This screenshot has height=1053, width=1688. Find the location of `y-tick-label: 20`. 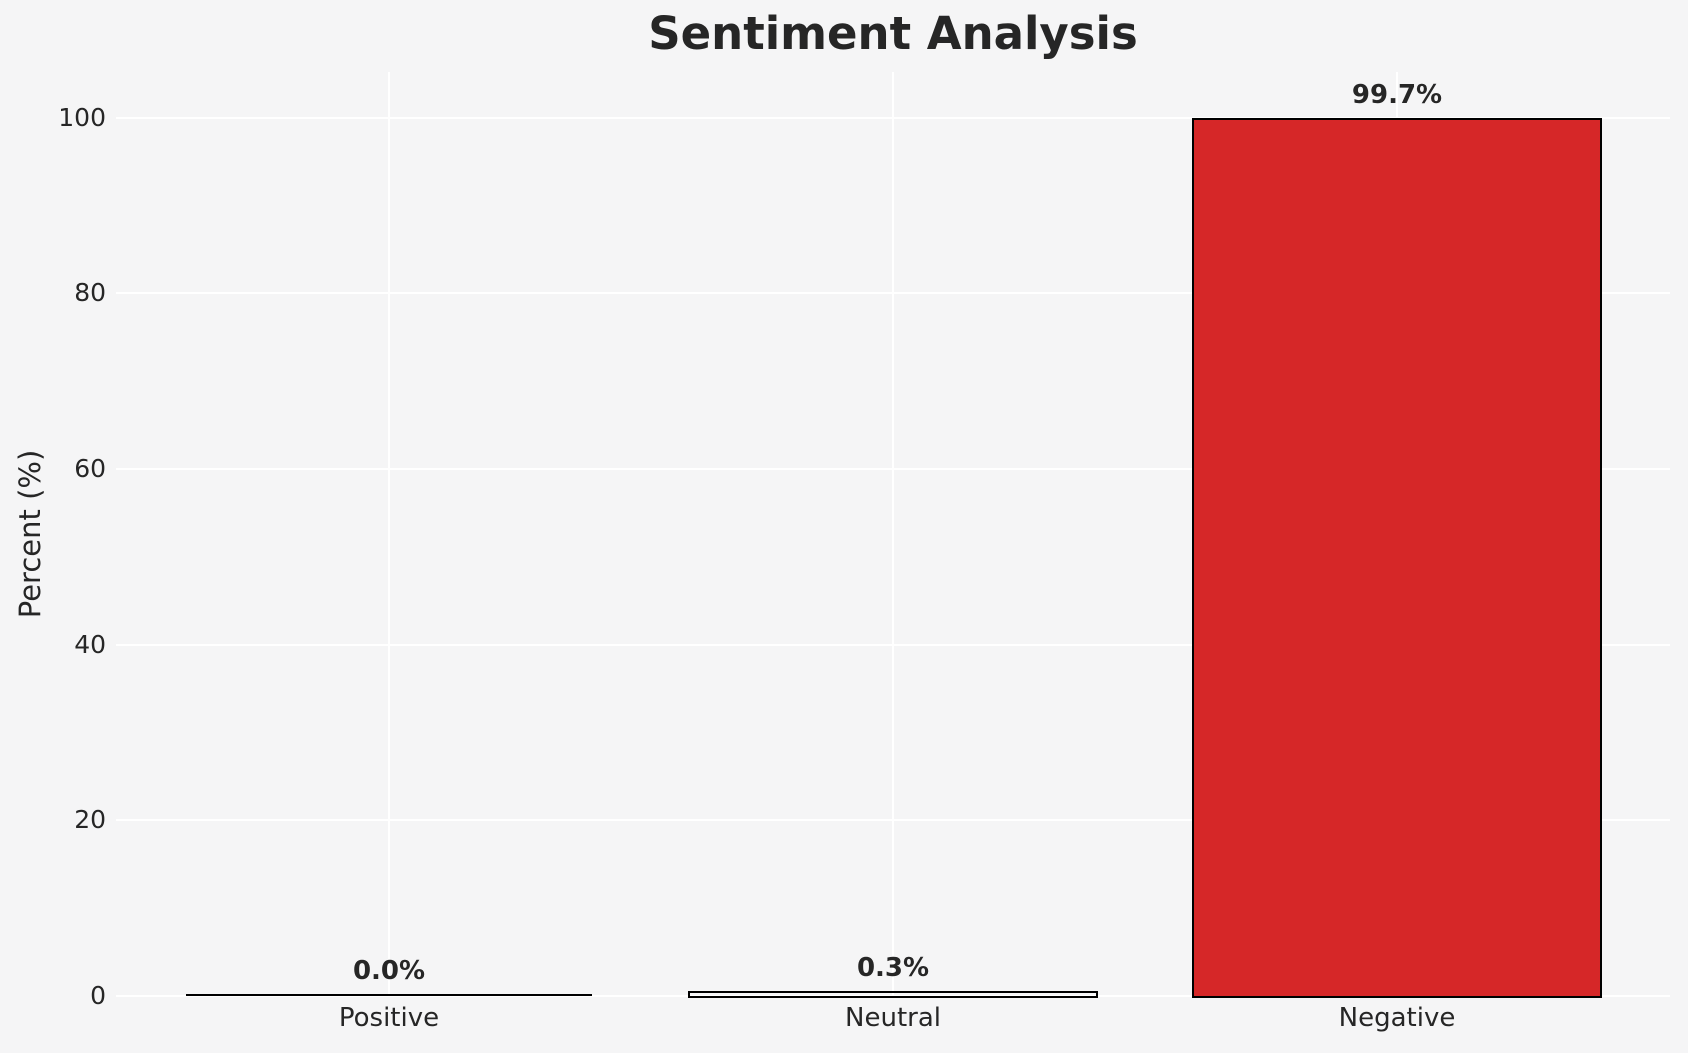

y-tick-label: 20 is located at coordinates (90, 820).